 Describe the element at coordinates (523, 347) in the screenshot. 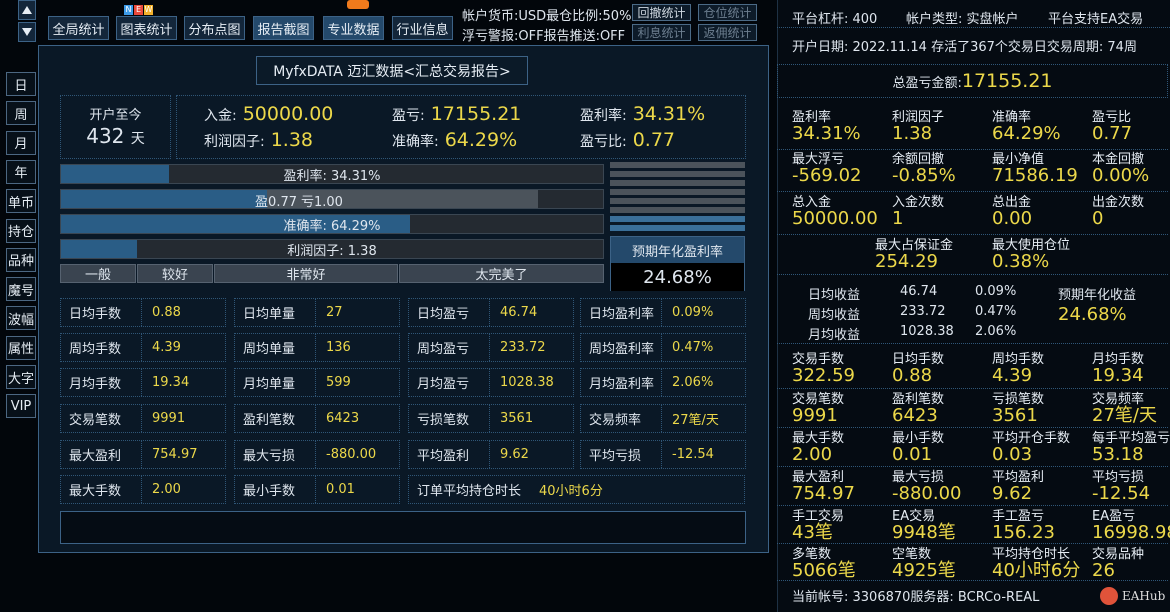

I see `stat-value: 233.72` at that location.